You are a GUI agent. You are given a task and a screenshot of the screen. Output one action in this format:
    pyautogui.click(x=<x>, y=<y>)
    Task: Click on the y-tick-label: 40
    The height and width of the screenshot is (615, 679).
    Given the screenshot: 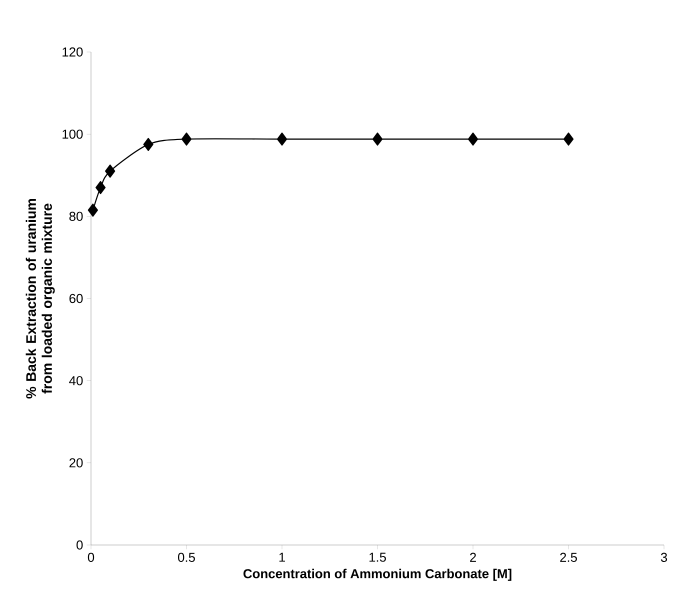 What is the action you would take?
    pyautogui.click(x=76, y=381)
    